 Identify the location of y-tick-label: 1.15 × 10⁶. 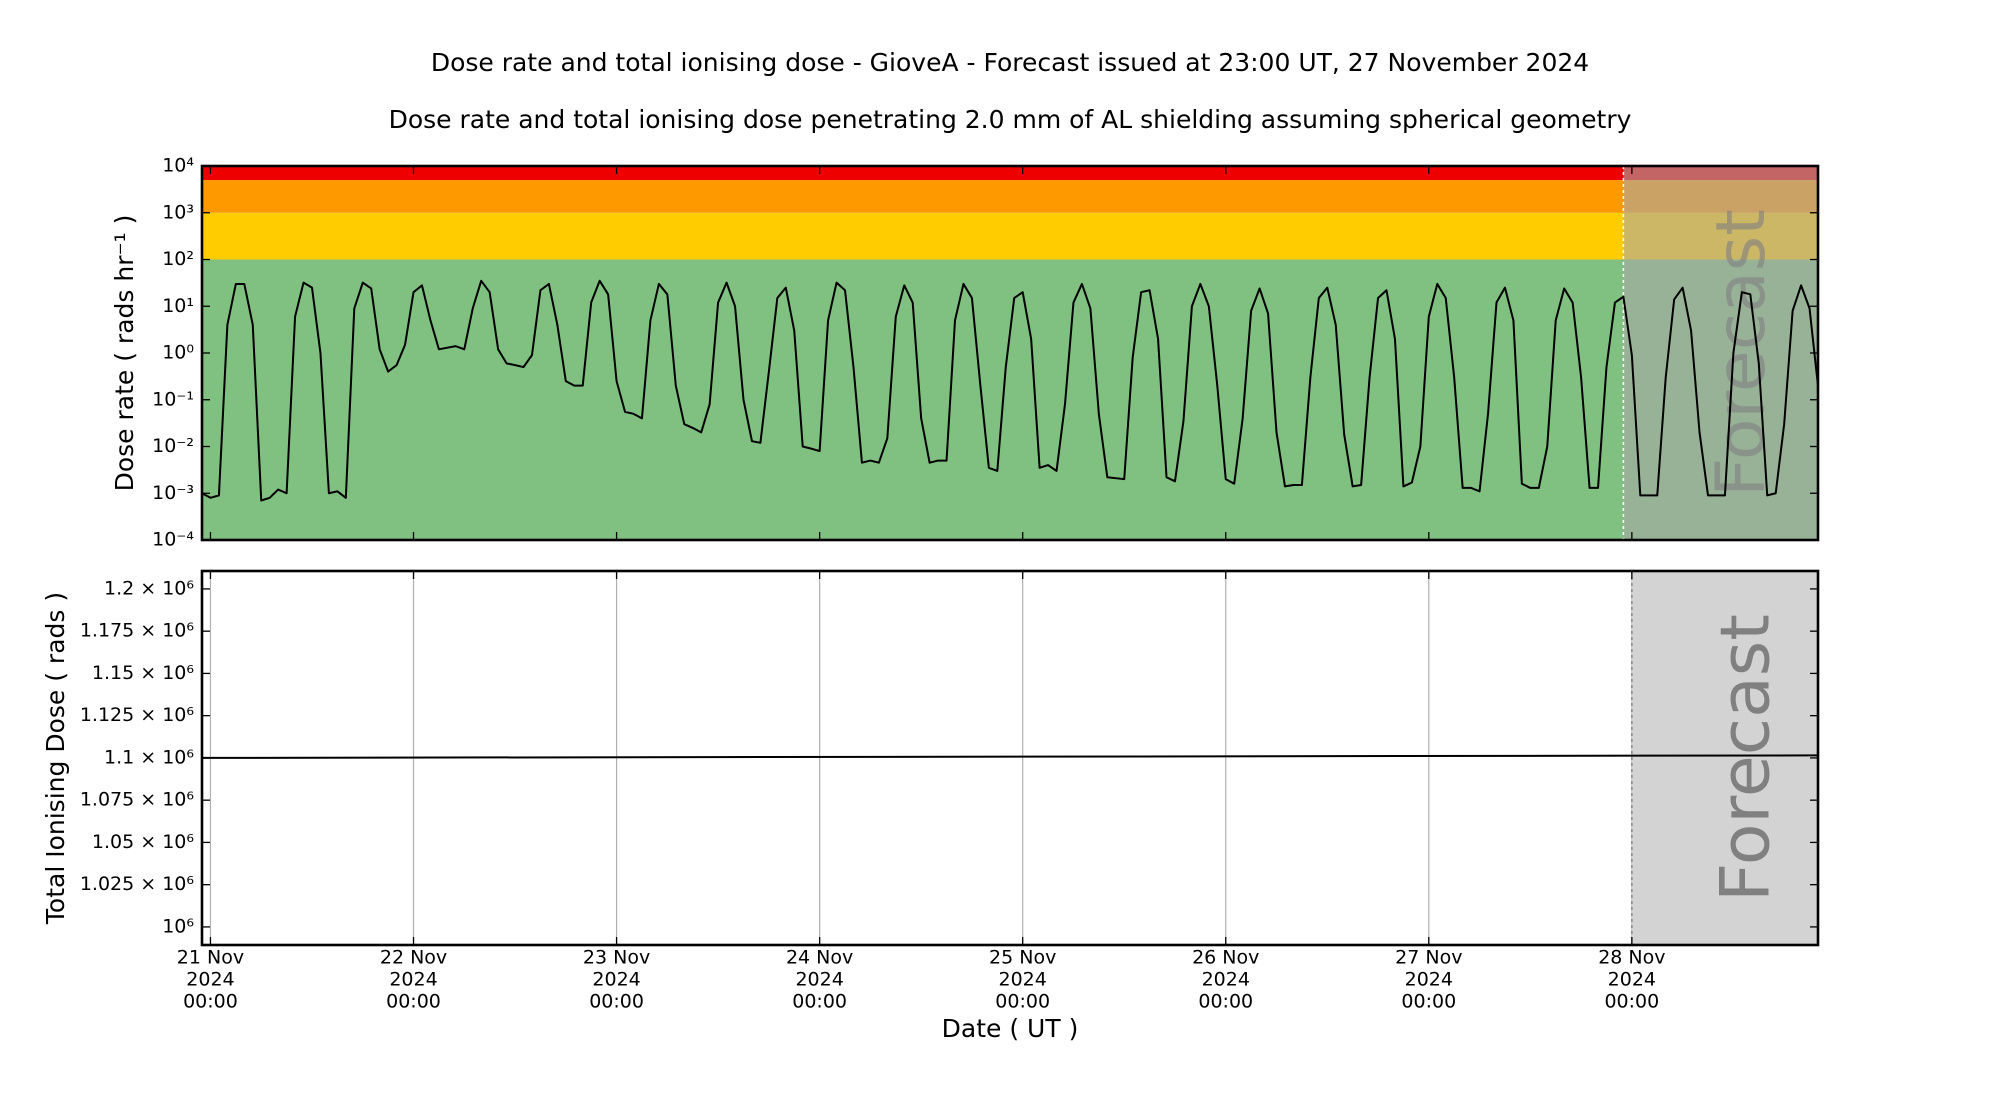
(143, 673).